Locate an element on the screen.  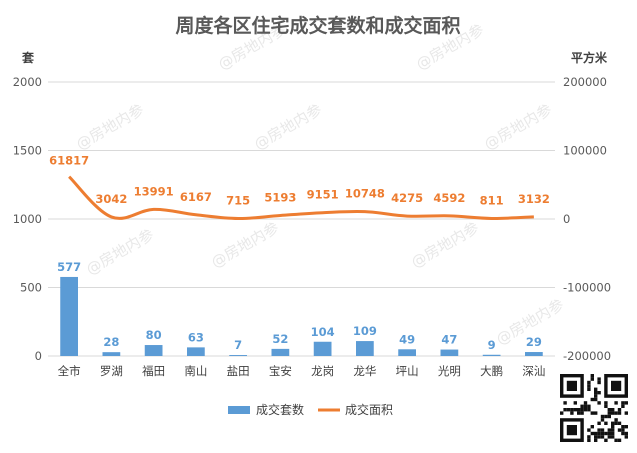
right-axis-label: 平方米 is located at coordinates (589, 57).